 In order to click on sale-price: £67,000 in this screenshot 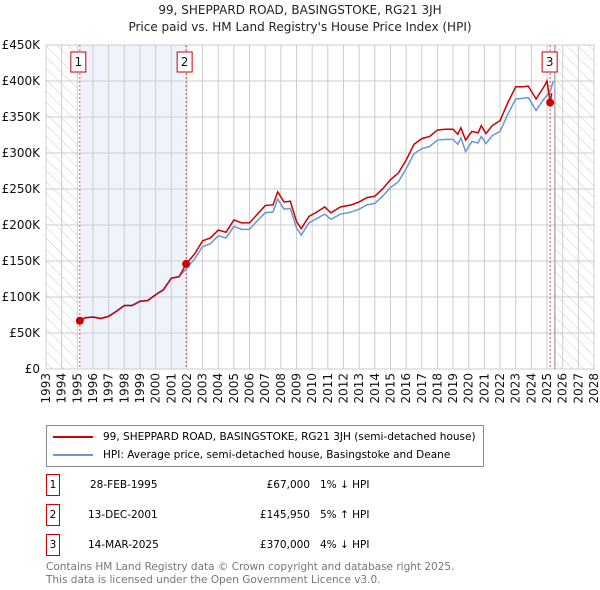, I will do `click(288, 485)`.